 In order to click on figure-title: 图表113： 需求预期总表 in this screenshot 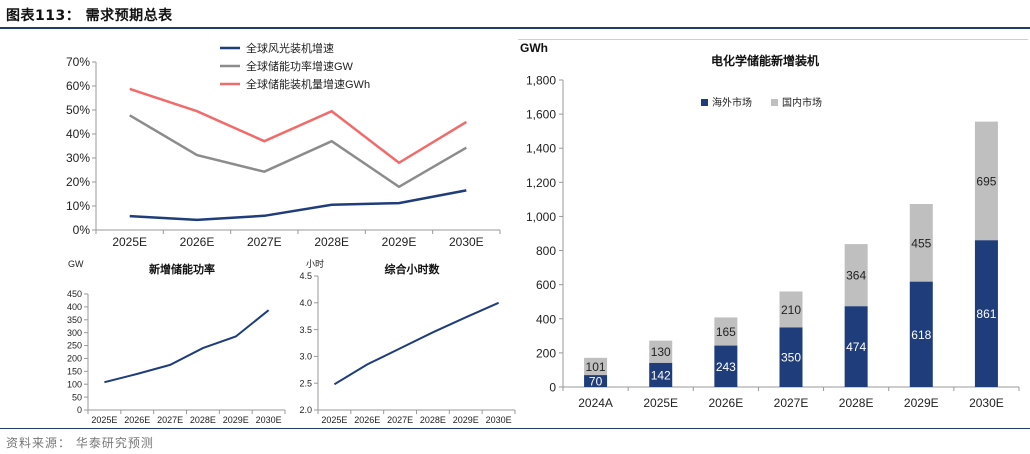, I will do `click(89, 16)`.